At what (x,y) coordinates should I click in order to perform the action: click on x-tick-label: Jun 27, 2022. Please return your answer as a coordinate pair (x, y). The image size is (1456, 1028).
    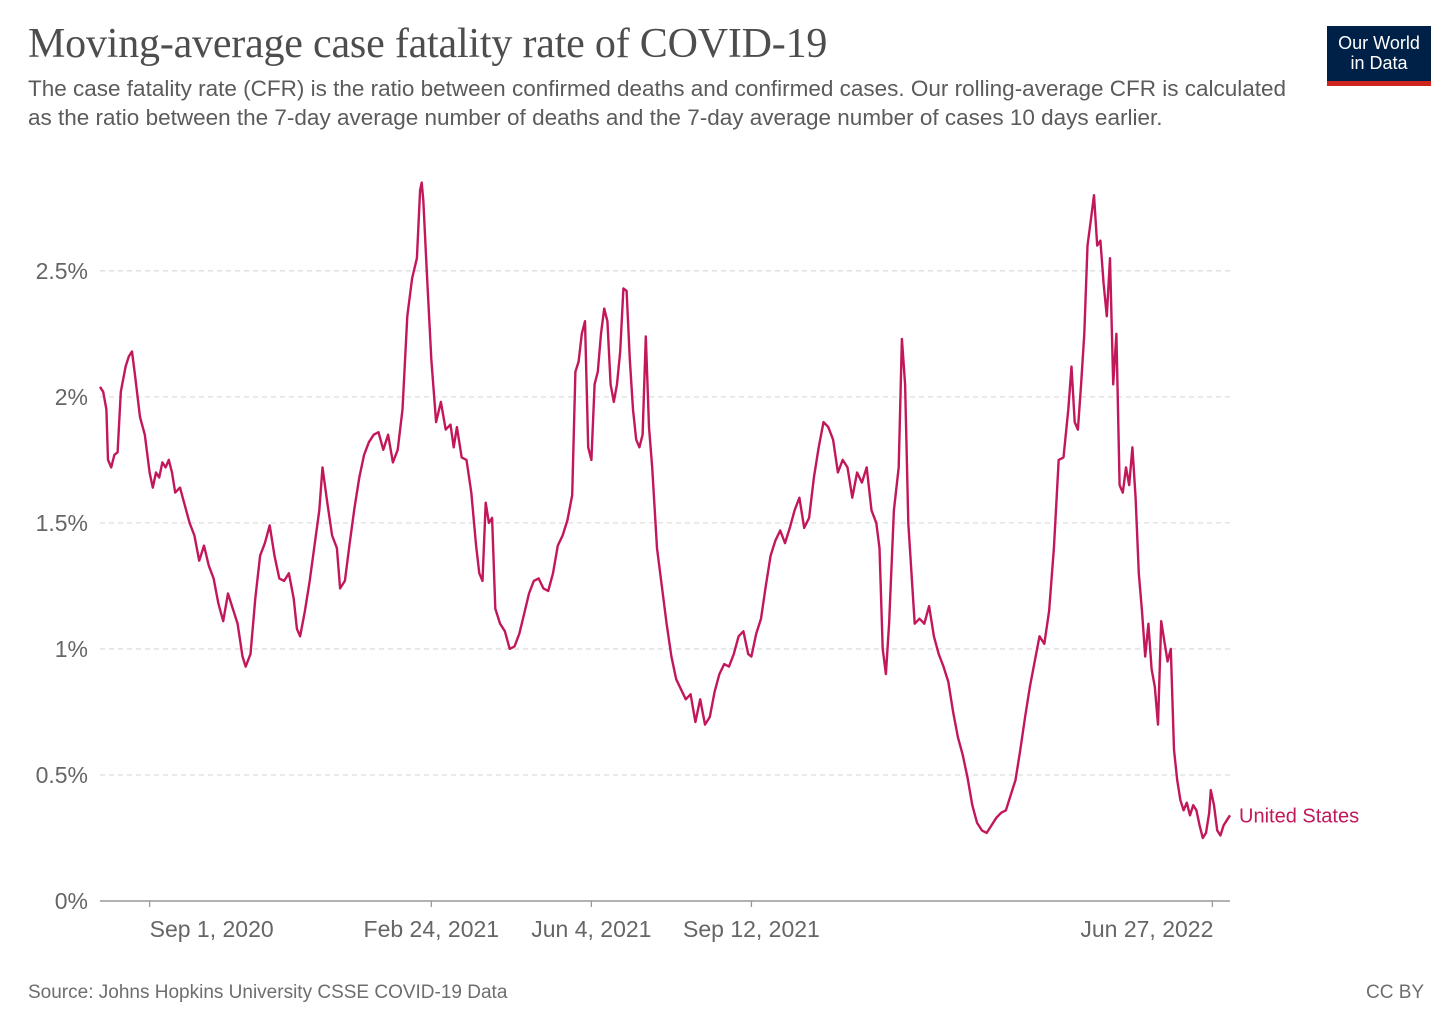
    Looking at the image, I should click on (1146, 929).